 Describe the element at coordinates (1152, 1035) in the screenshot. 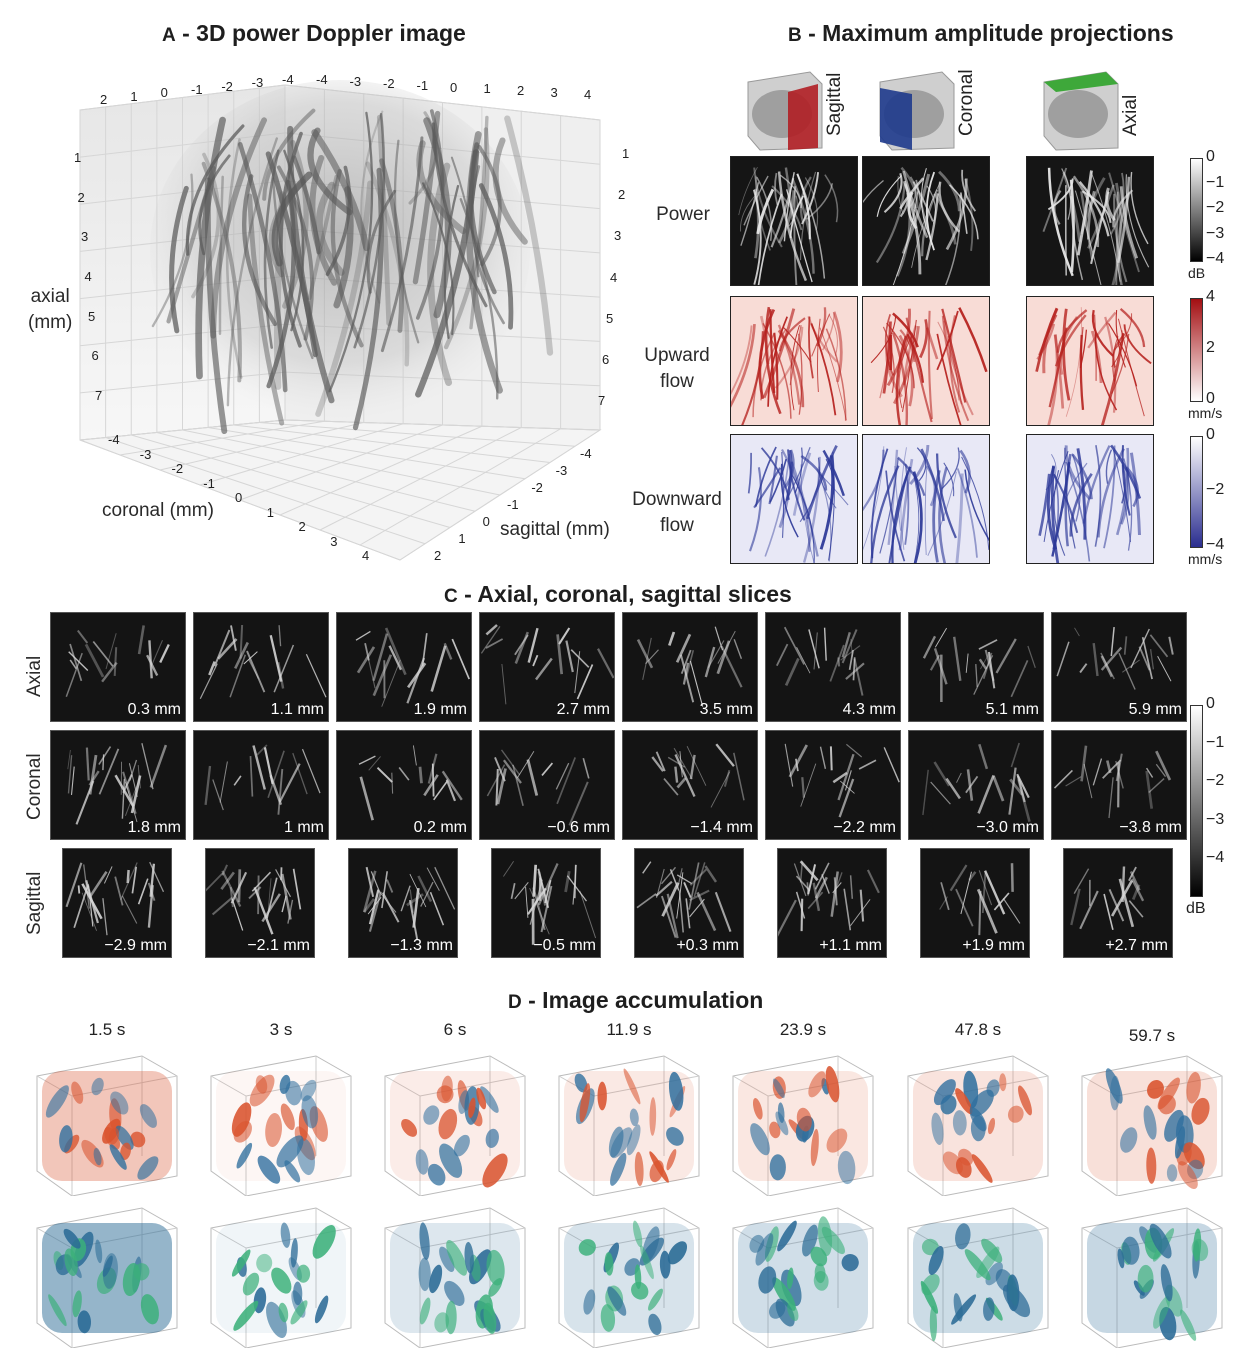

I see `accumulation-time-label: 59.7 s` at that location.